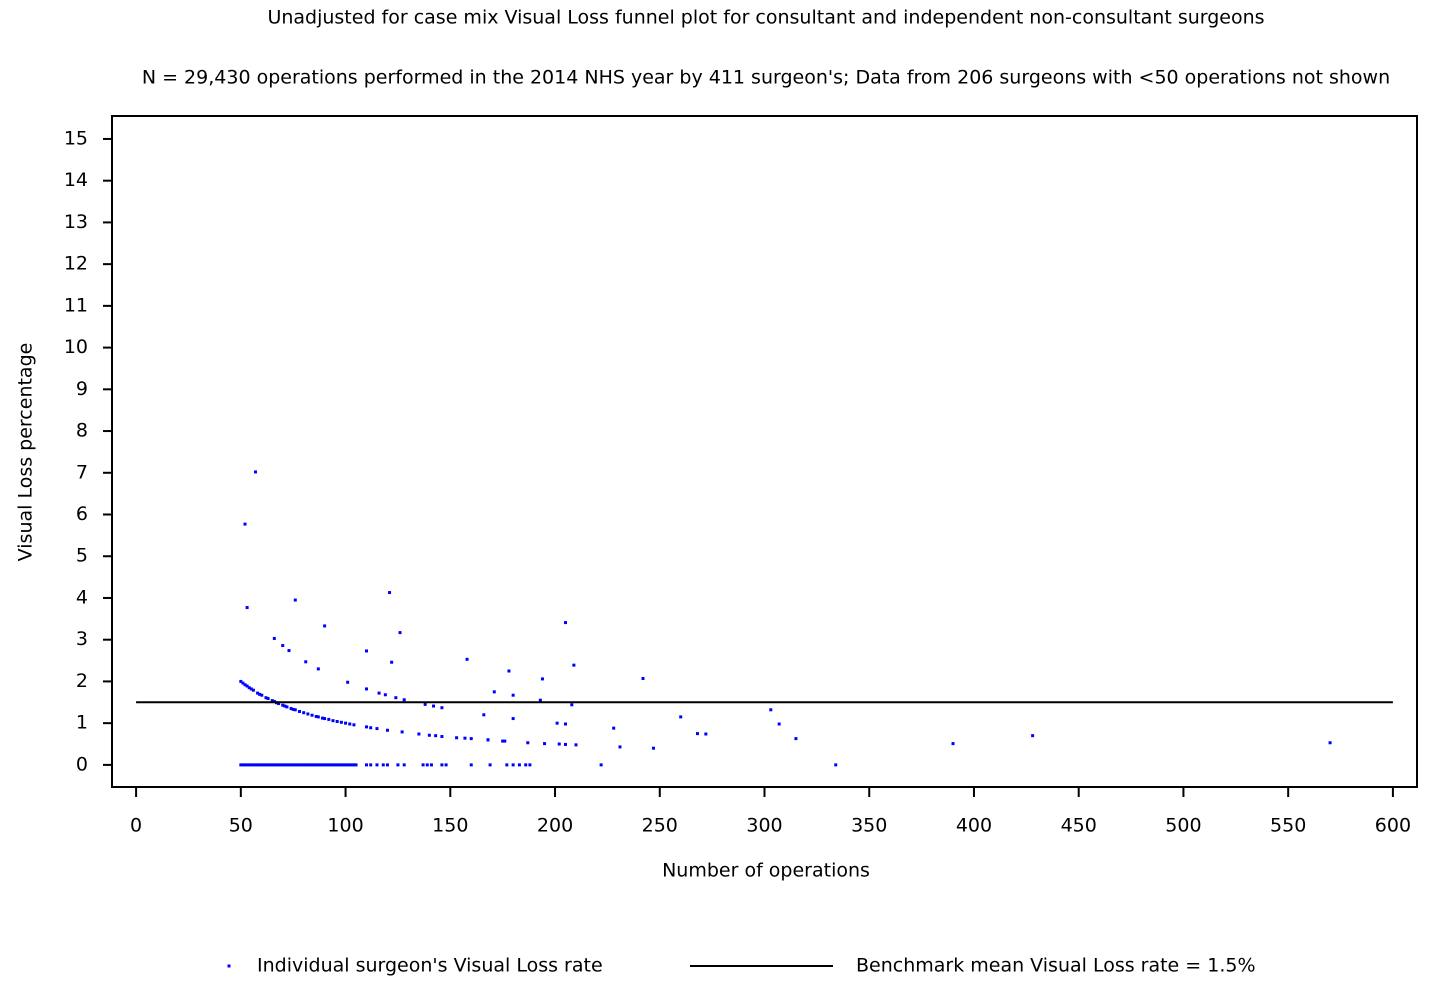 Image resolution: width=1435 pixels, height=981 pixels. Describe the element at coordinates (82, 597) in the screenshot. I see `y-tick-label: 4` at that location.